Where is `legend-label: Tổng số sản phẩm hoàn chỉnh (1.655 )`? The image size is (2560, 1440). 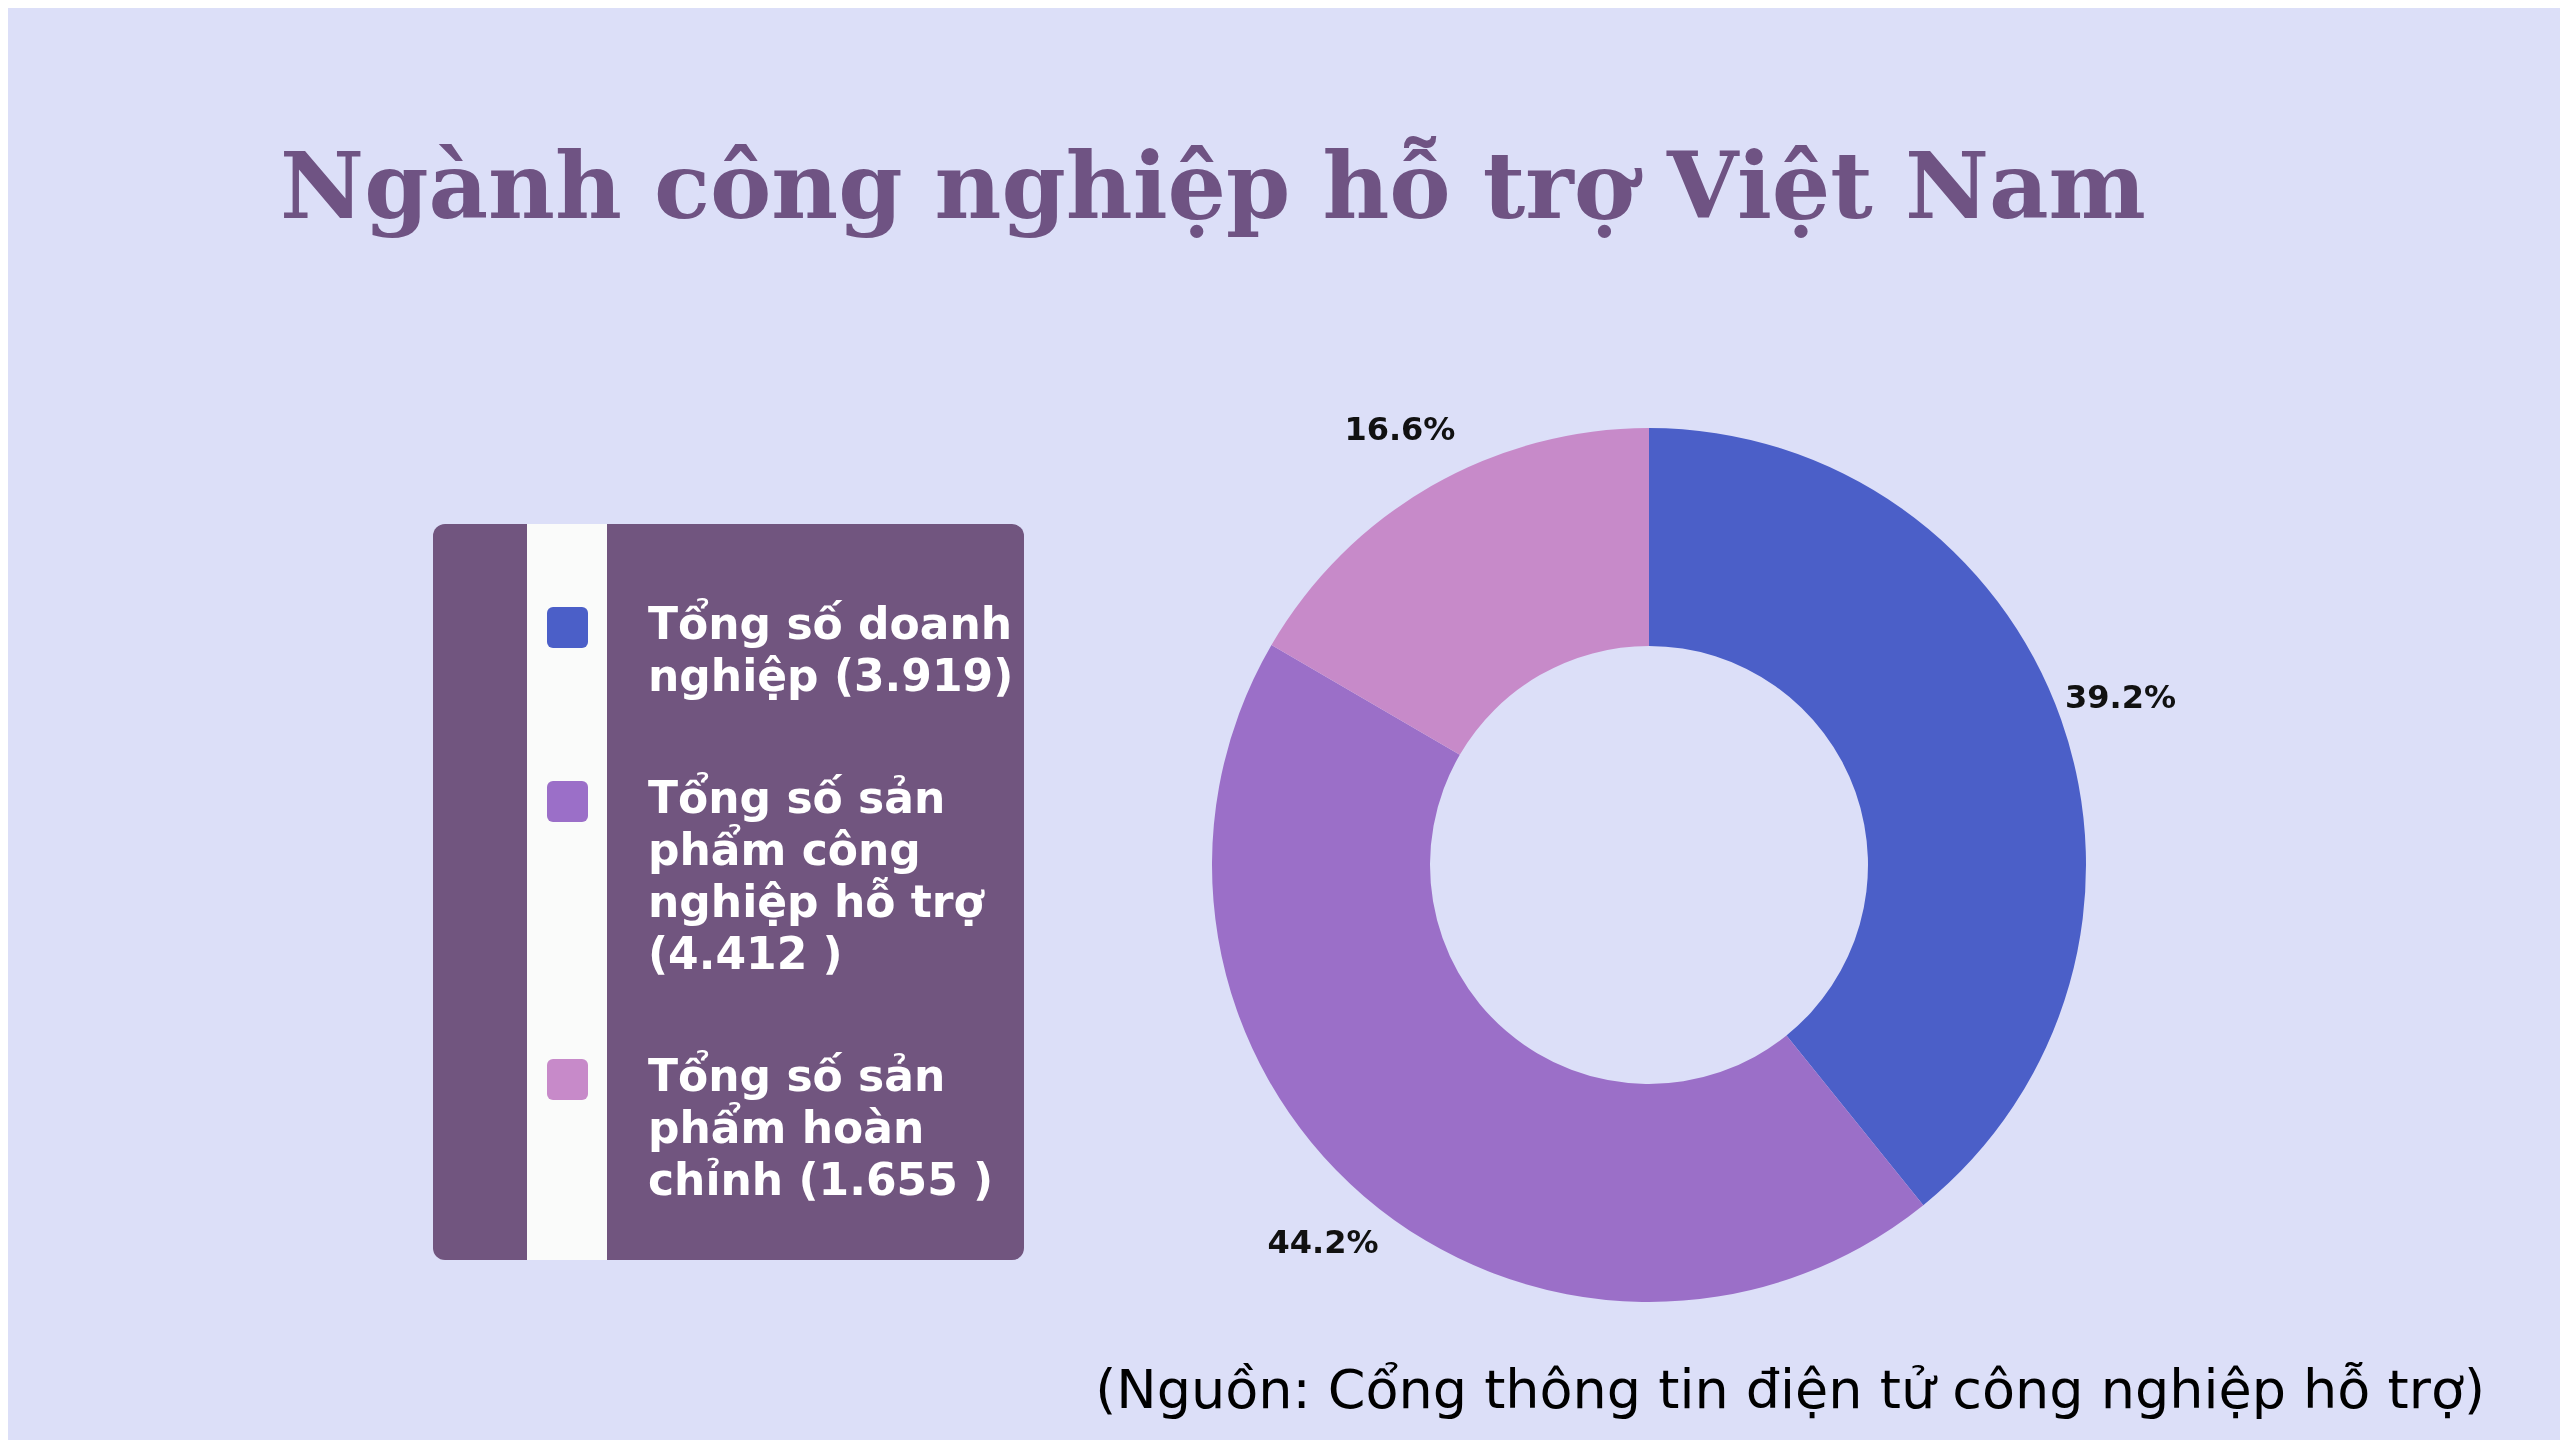 legend-label: Tổng số sản phẩm hoàn chỉnh (1.655 ) is located at coordinates (821, 1127).